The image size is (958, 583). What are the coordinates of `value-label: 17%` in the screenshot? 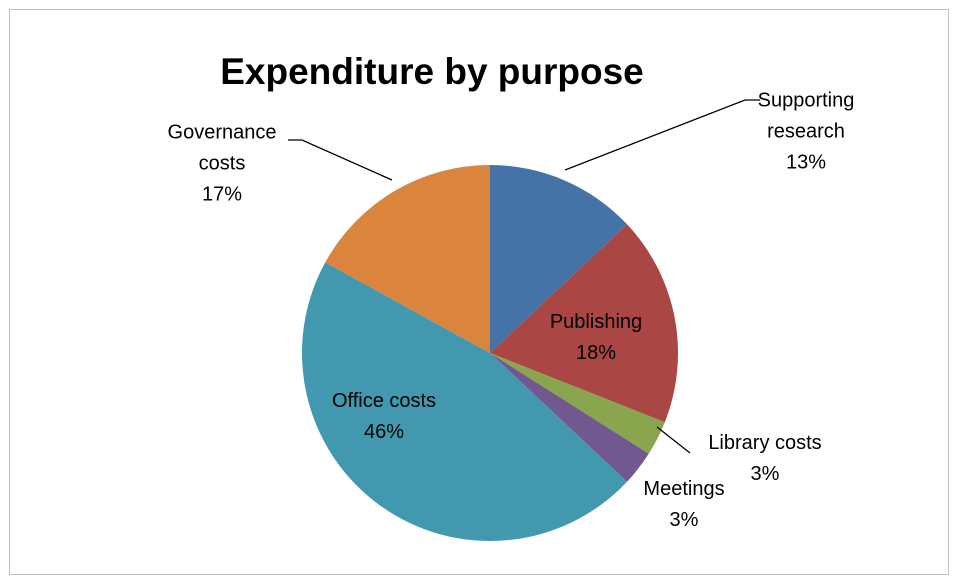 It's located at (222, 194).